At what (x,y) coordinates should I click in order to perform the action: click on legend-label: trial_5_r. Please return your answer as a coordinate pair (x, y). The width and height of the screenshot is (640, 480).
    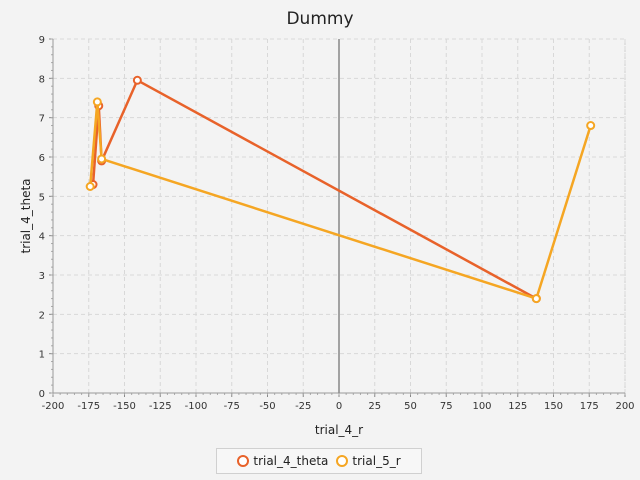
    Looking at the image, I should click on (376, 461).